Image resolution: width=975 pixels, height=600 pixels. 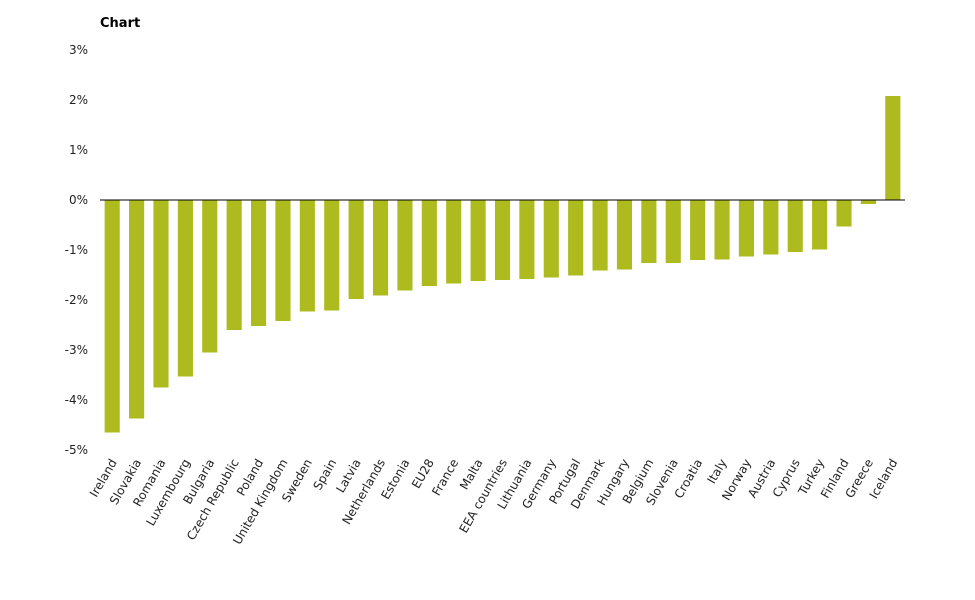 I want to click on y-tick-label: 1%, so click(x=78, y=150).